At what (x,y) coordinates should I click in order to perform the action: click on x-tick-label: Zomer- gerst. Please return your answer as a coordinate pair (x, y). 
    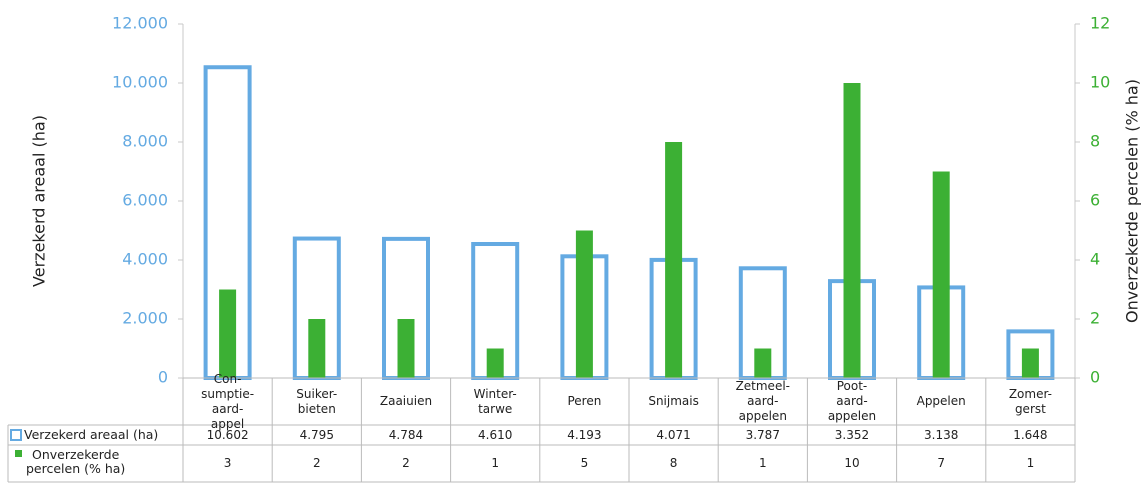
    Looking at the image, I should click on (1030, 401).